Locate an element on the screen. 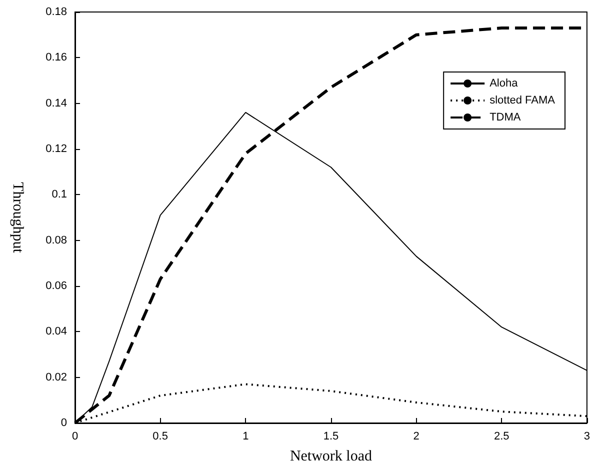 This screenshot has height=469, width=593. y-tick-label: 0.04 is located at coordinates (56, 332).